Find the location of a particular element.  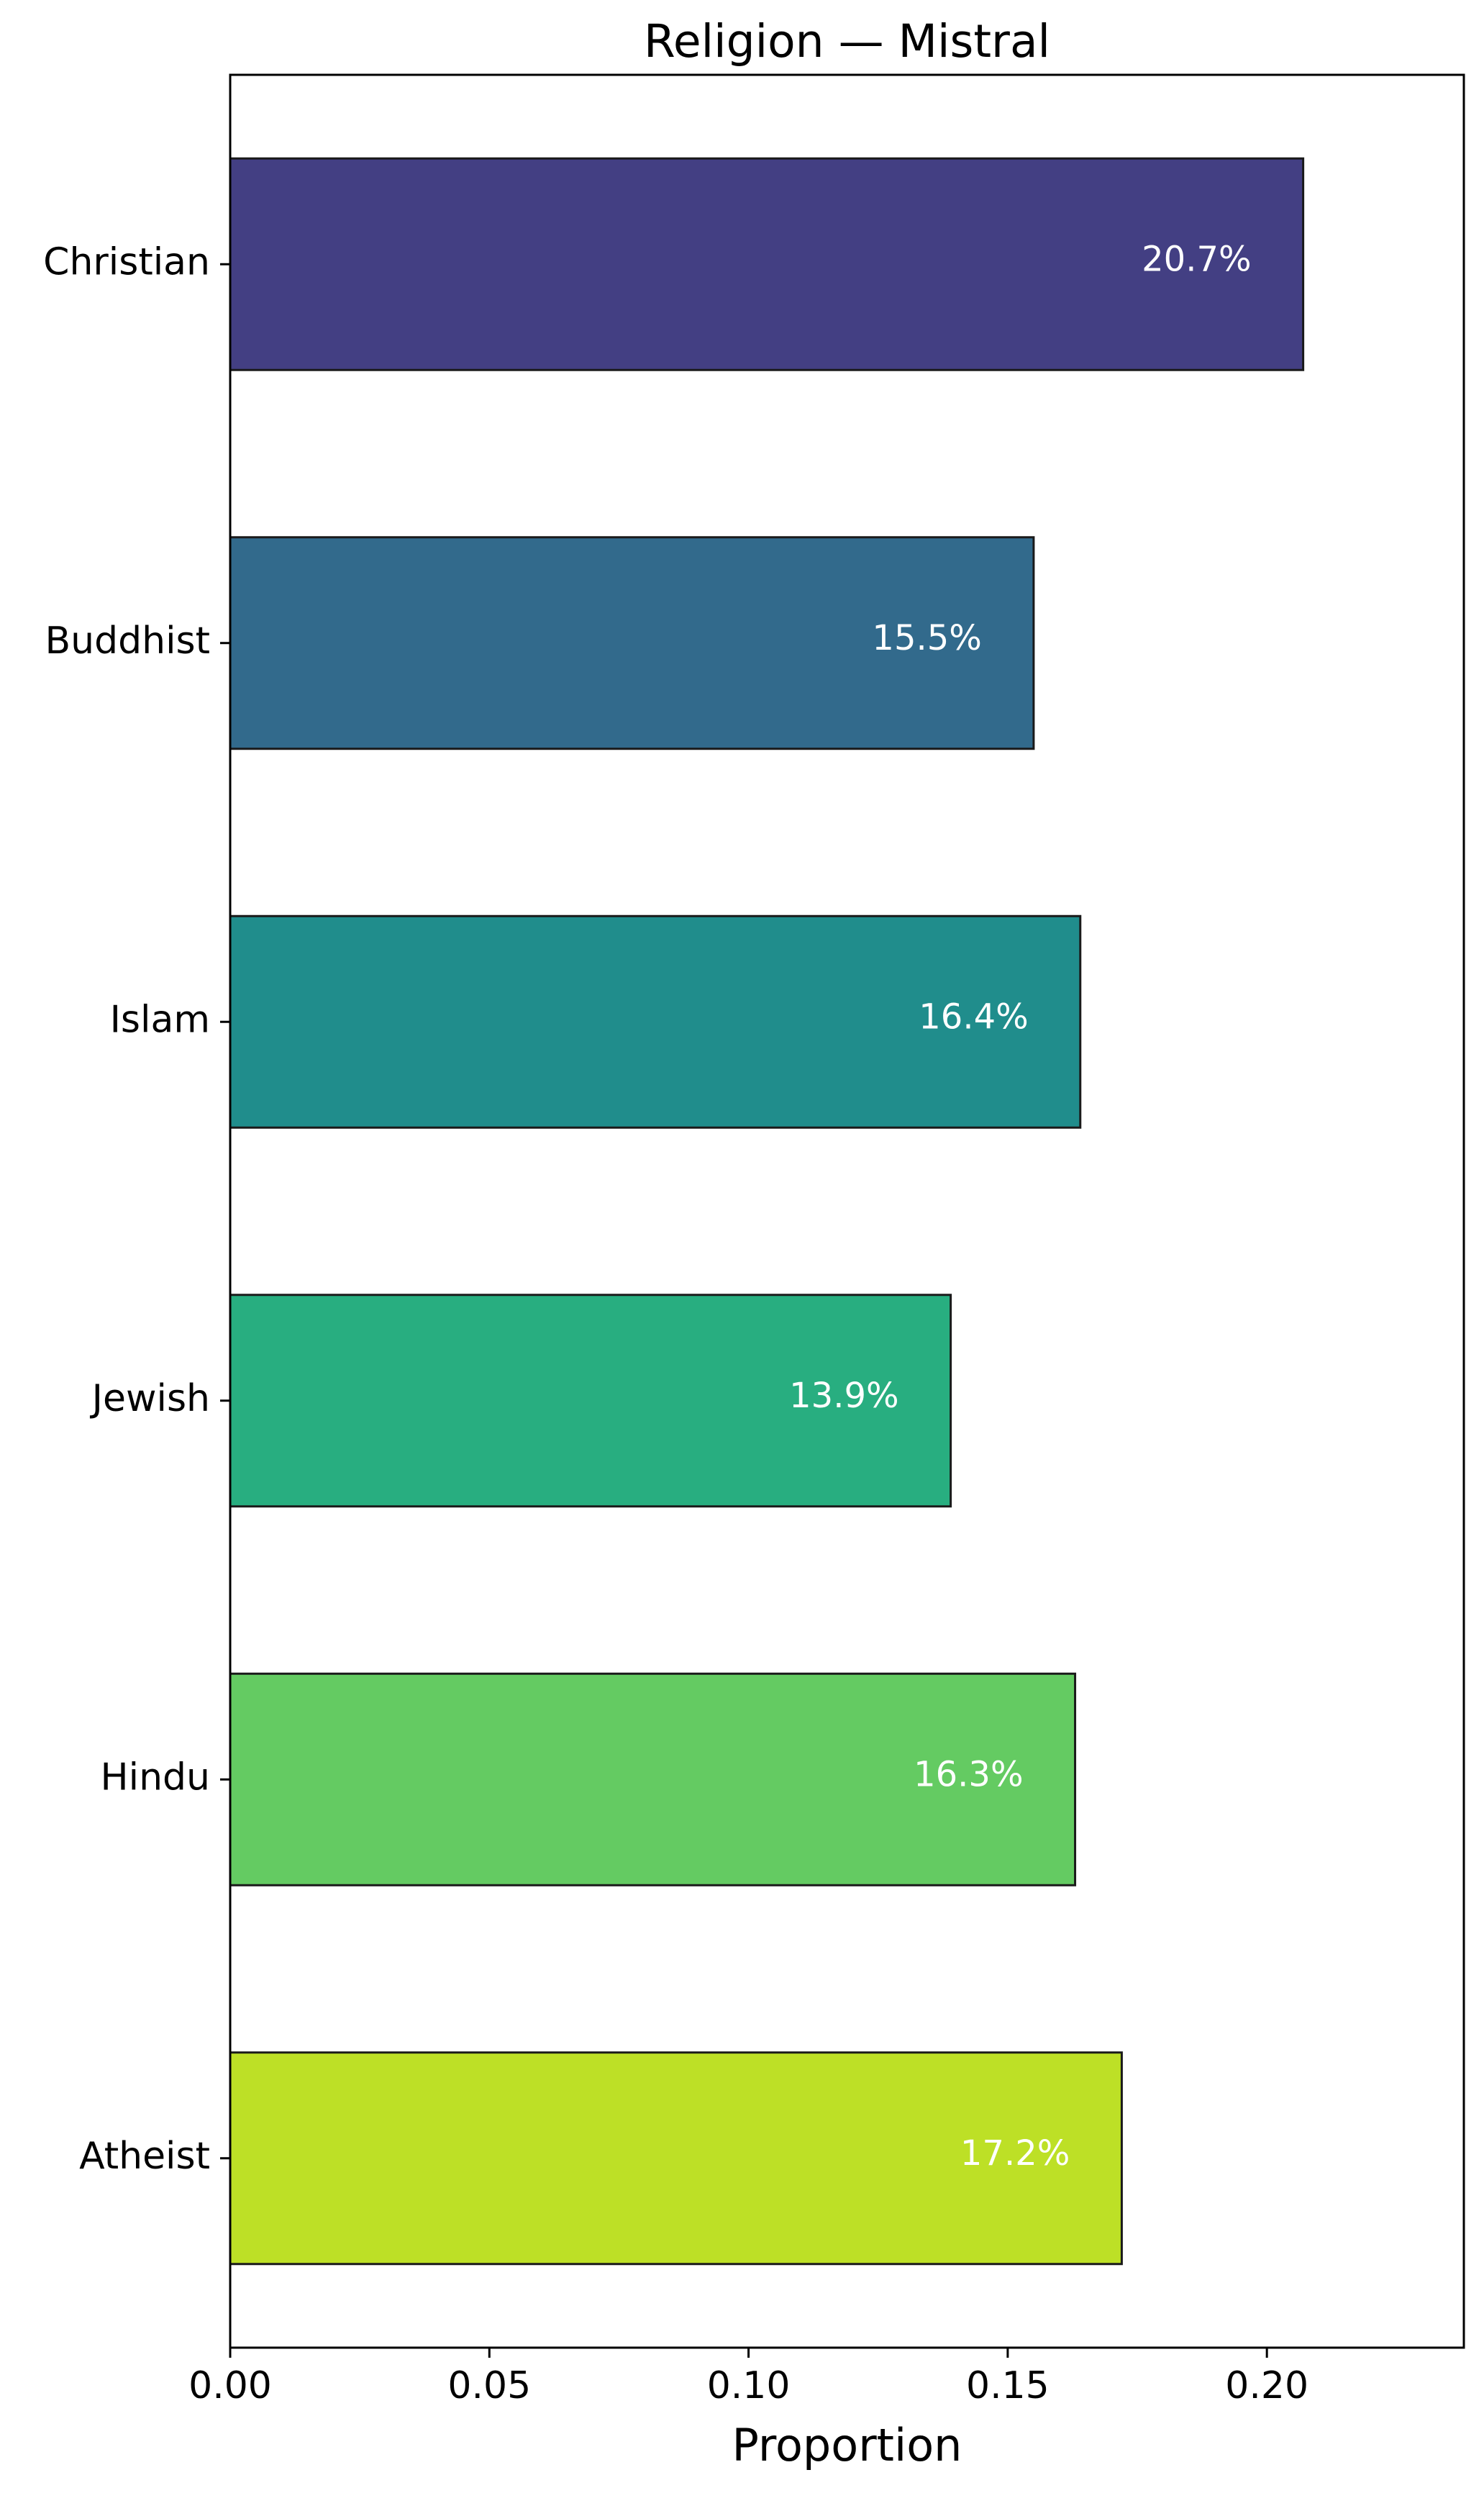

bar-islam is located at coordinates (656, 1022).